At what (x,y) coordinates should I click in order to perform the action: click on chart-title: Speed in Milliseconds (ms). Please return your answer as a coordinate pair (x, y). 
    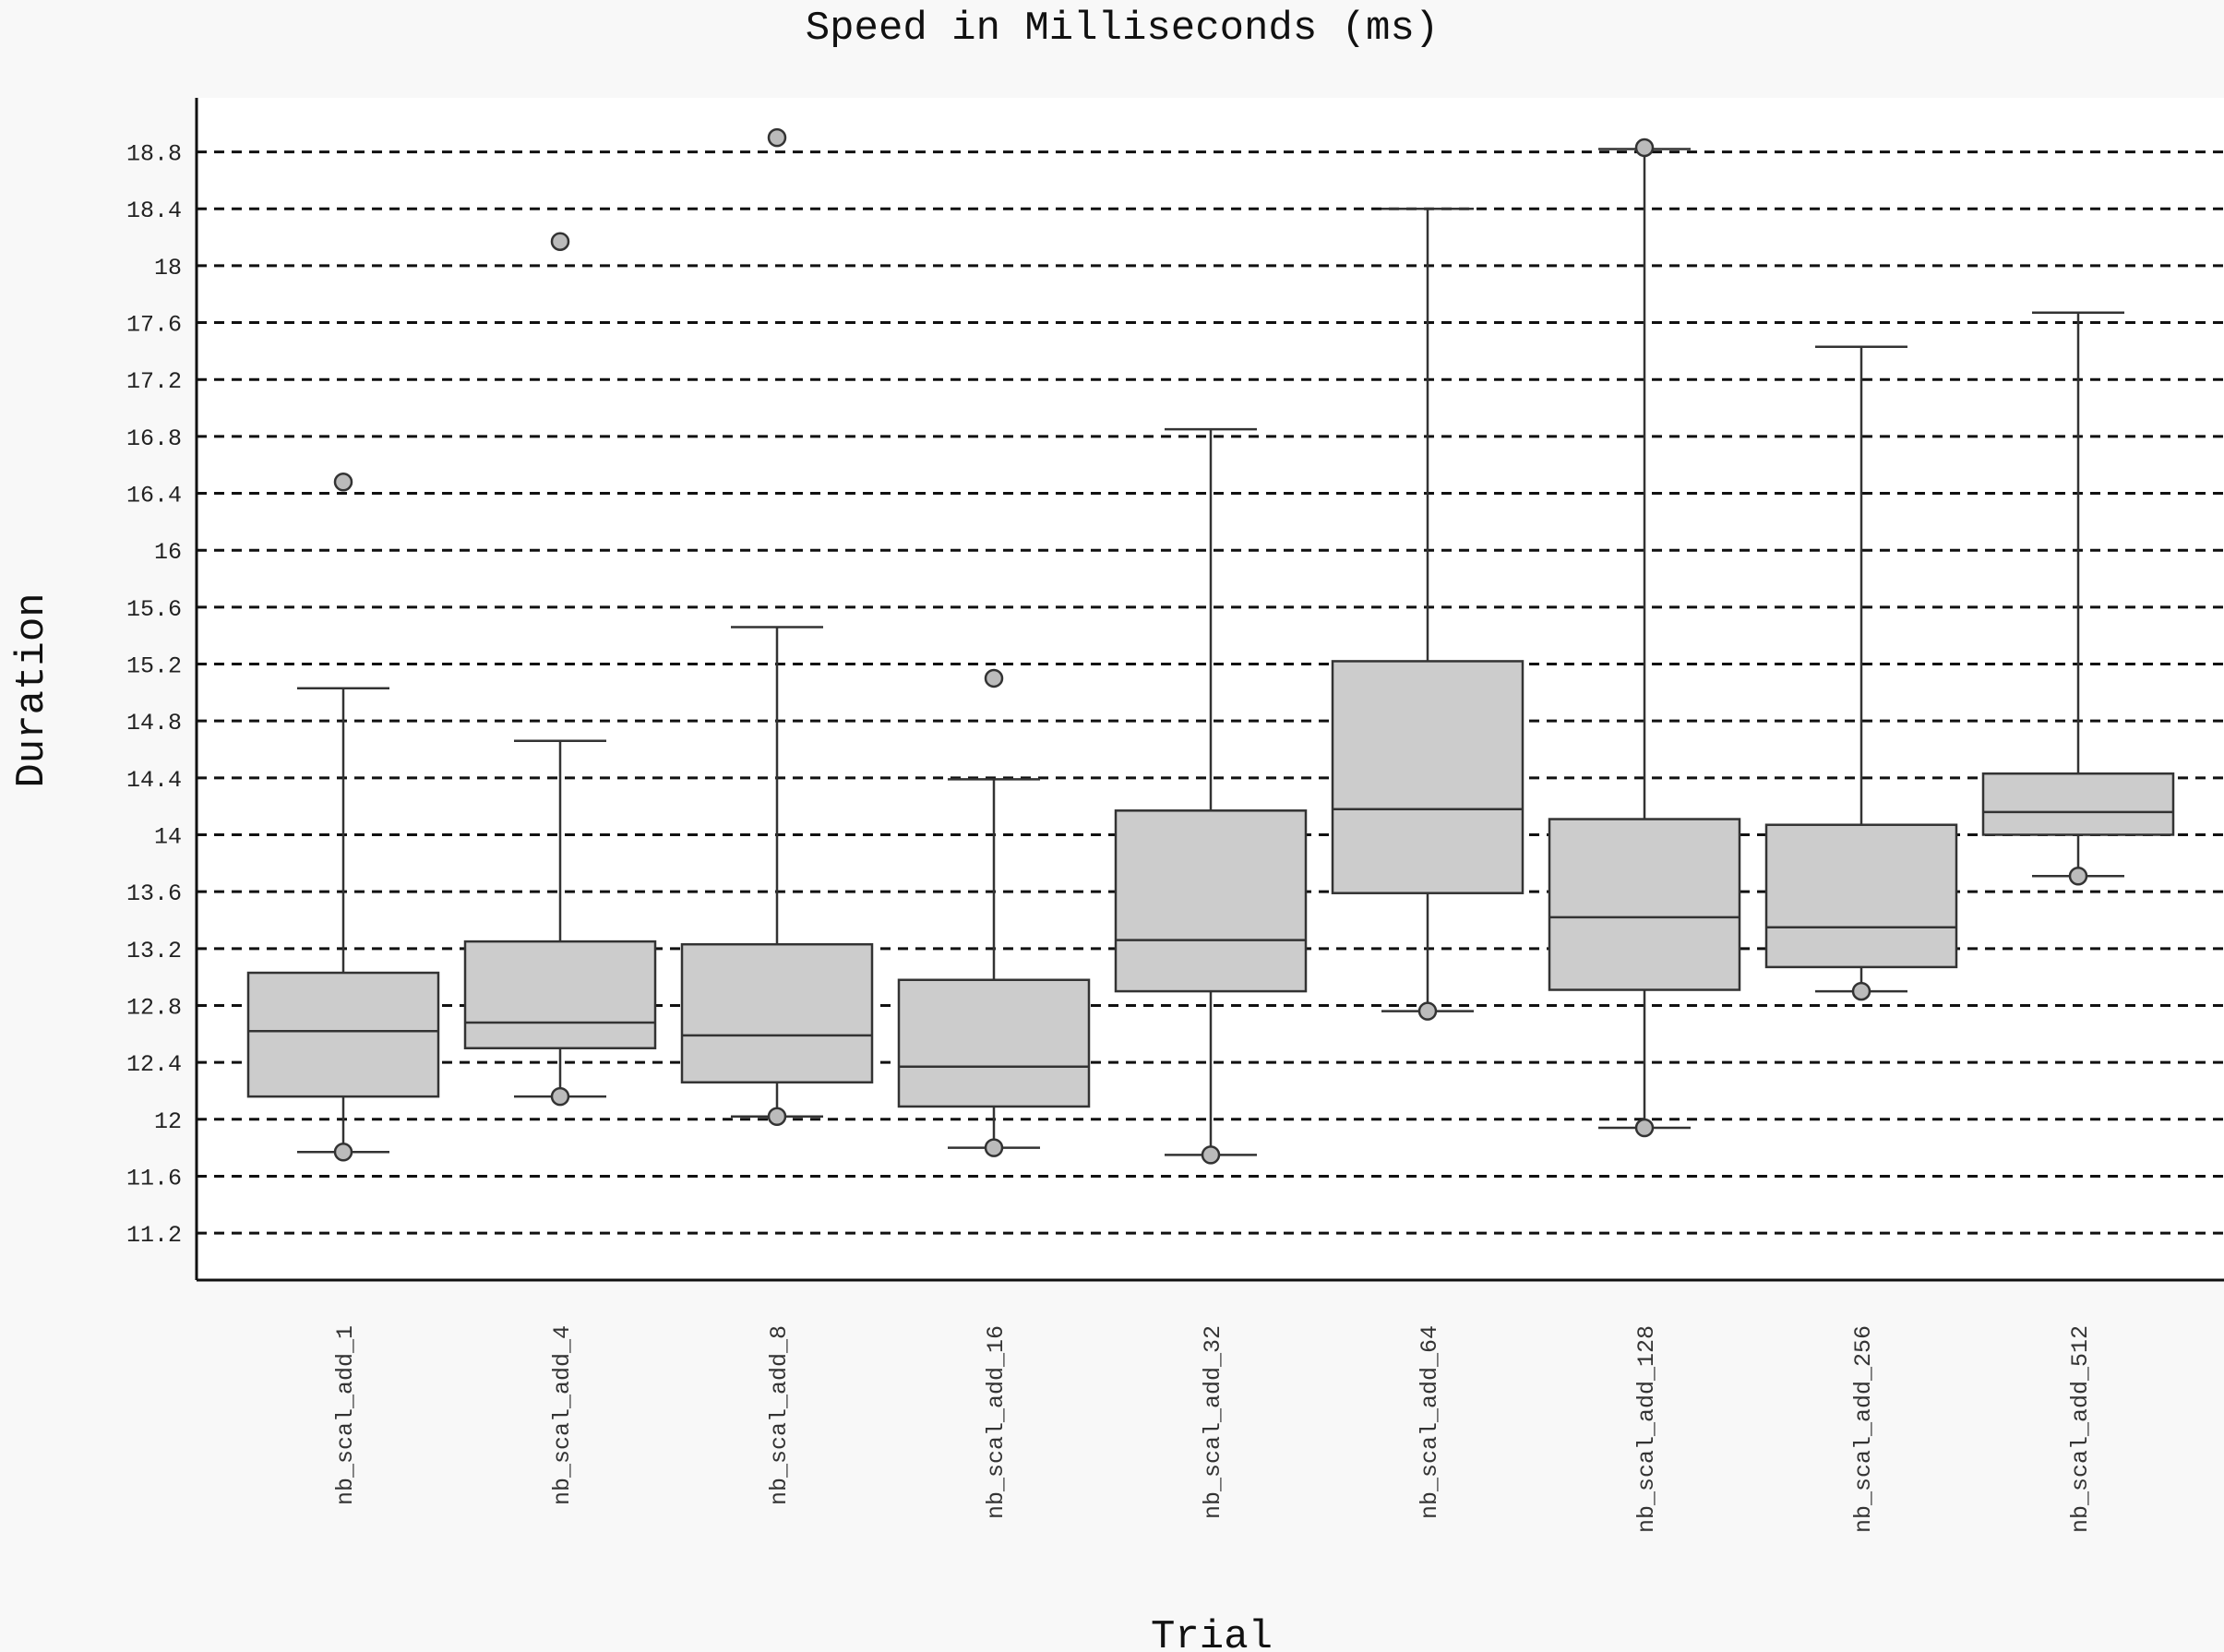
    Looking at the image, I should click on (1123, 29).